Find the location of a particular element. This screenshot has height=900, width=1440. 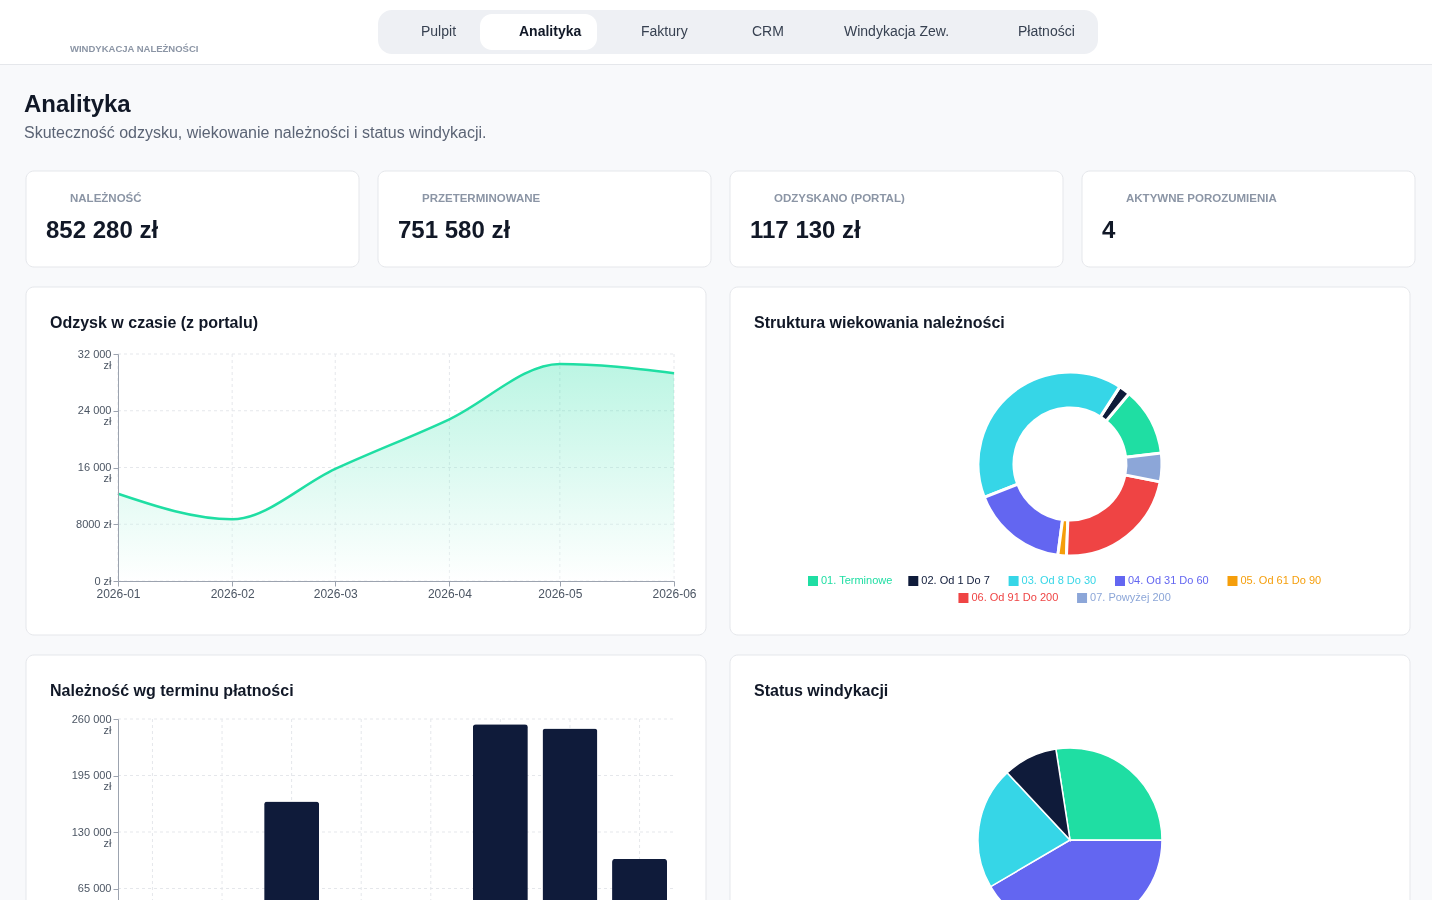

legend-label: 07. Powyżej 200 is located at coordinates (1130, 597).